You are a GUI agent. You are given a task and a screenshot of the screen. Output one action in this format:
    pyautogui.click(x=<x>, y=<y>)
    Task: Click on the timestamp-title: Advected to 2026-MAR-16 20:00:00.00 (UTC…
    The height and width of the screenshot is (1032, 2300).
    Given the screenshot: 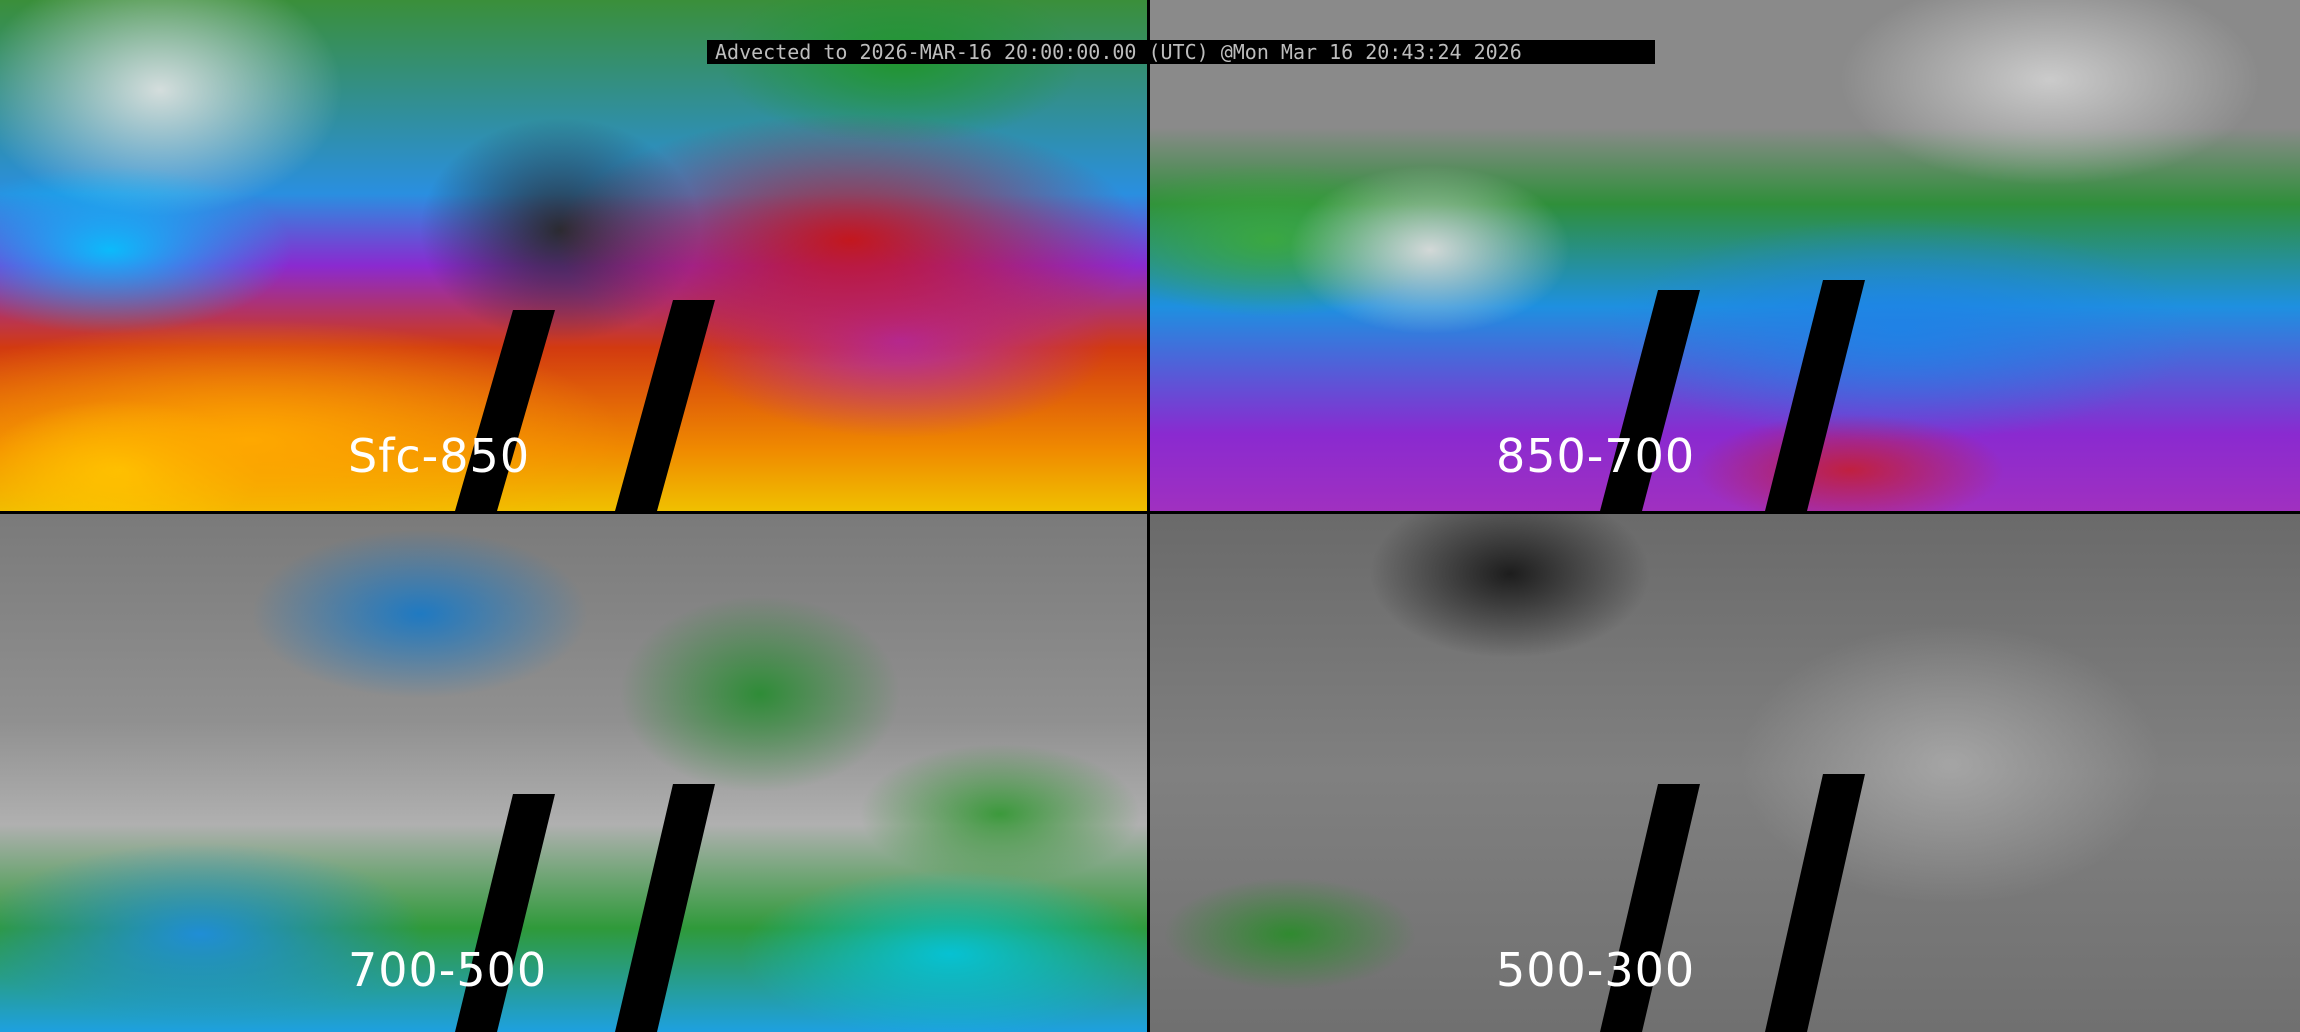 What is the action you would take?
    pyautogui.click(x=1181, y=52)
    